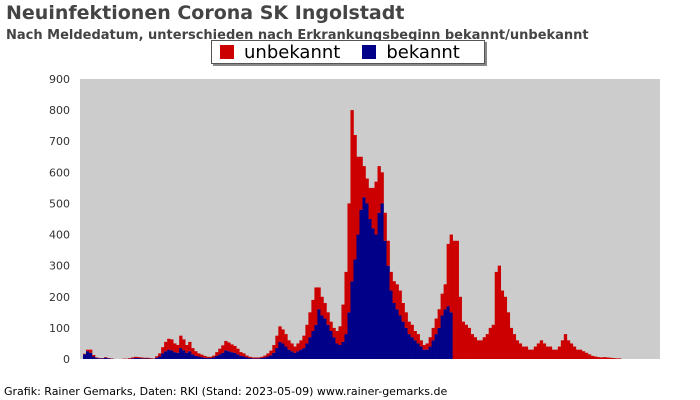  What do you see at coordinates (59, 235) in the screenshot?
I see `y-tick-label: 400` at bounding box center [59, 235].